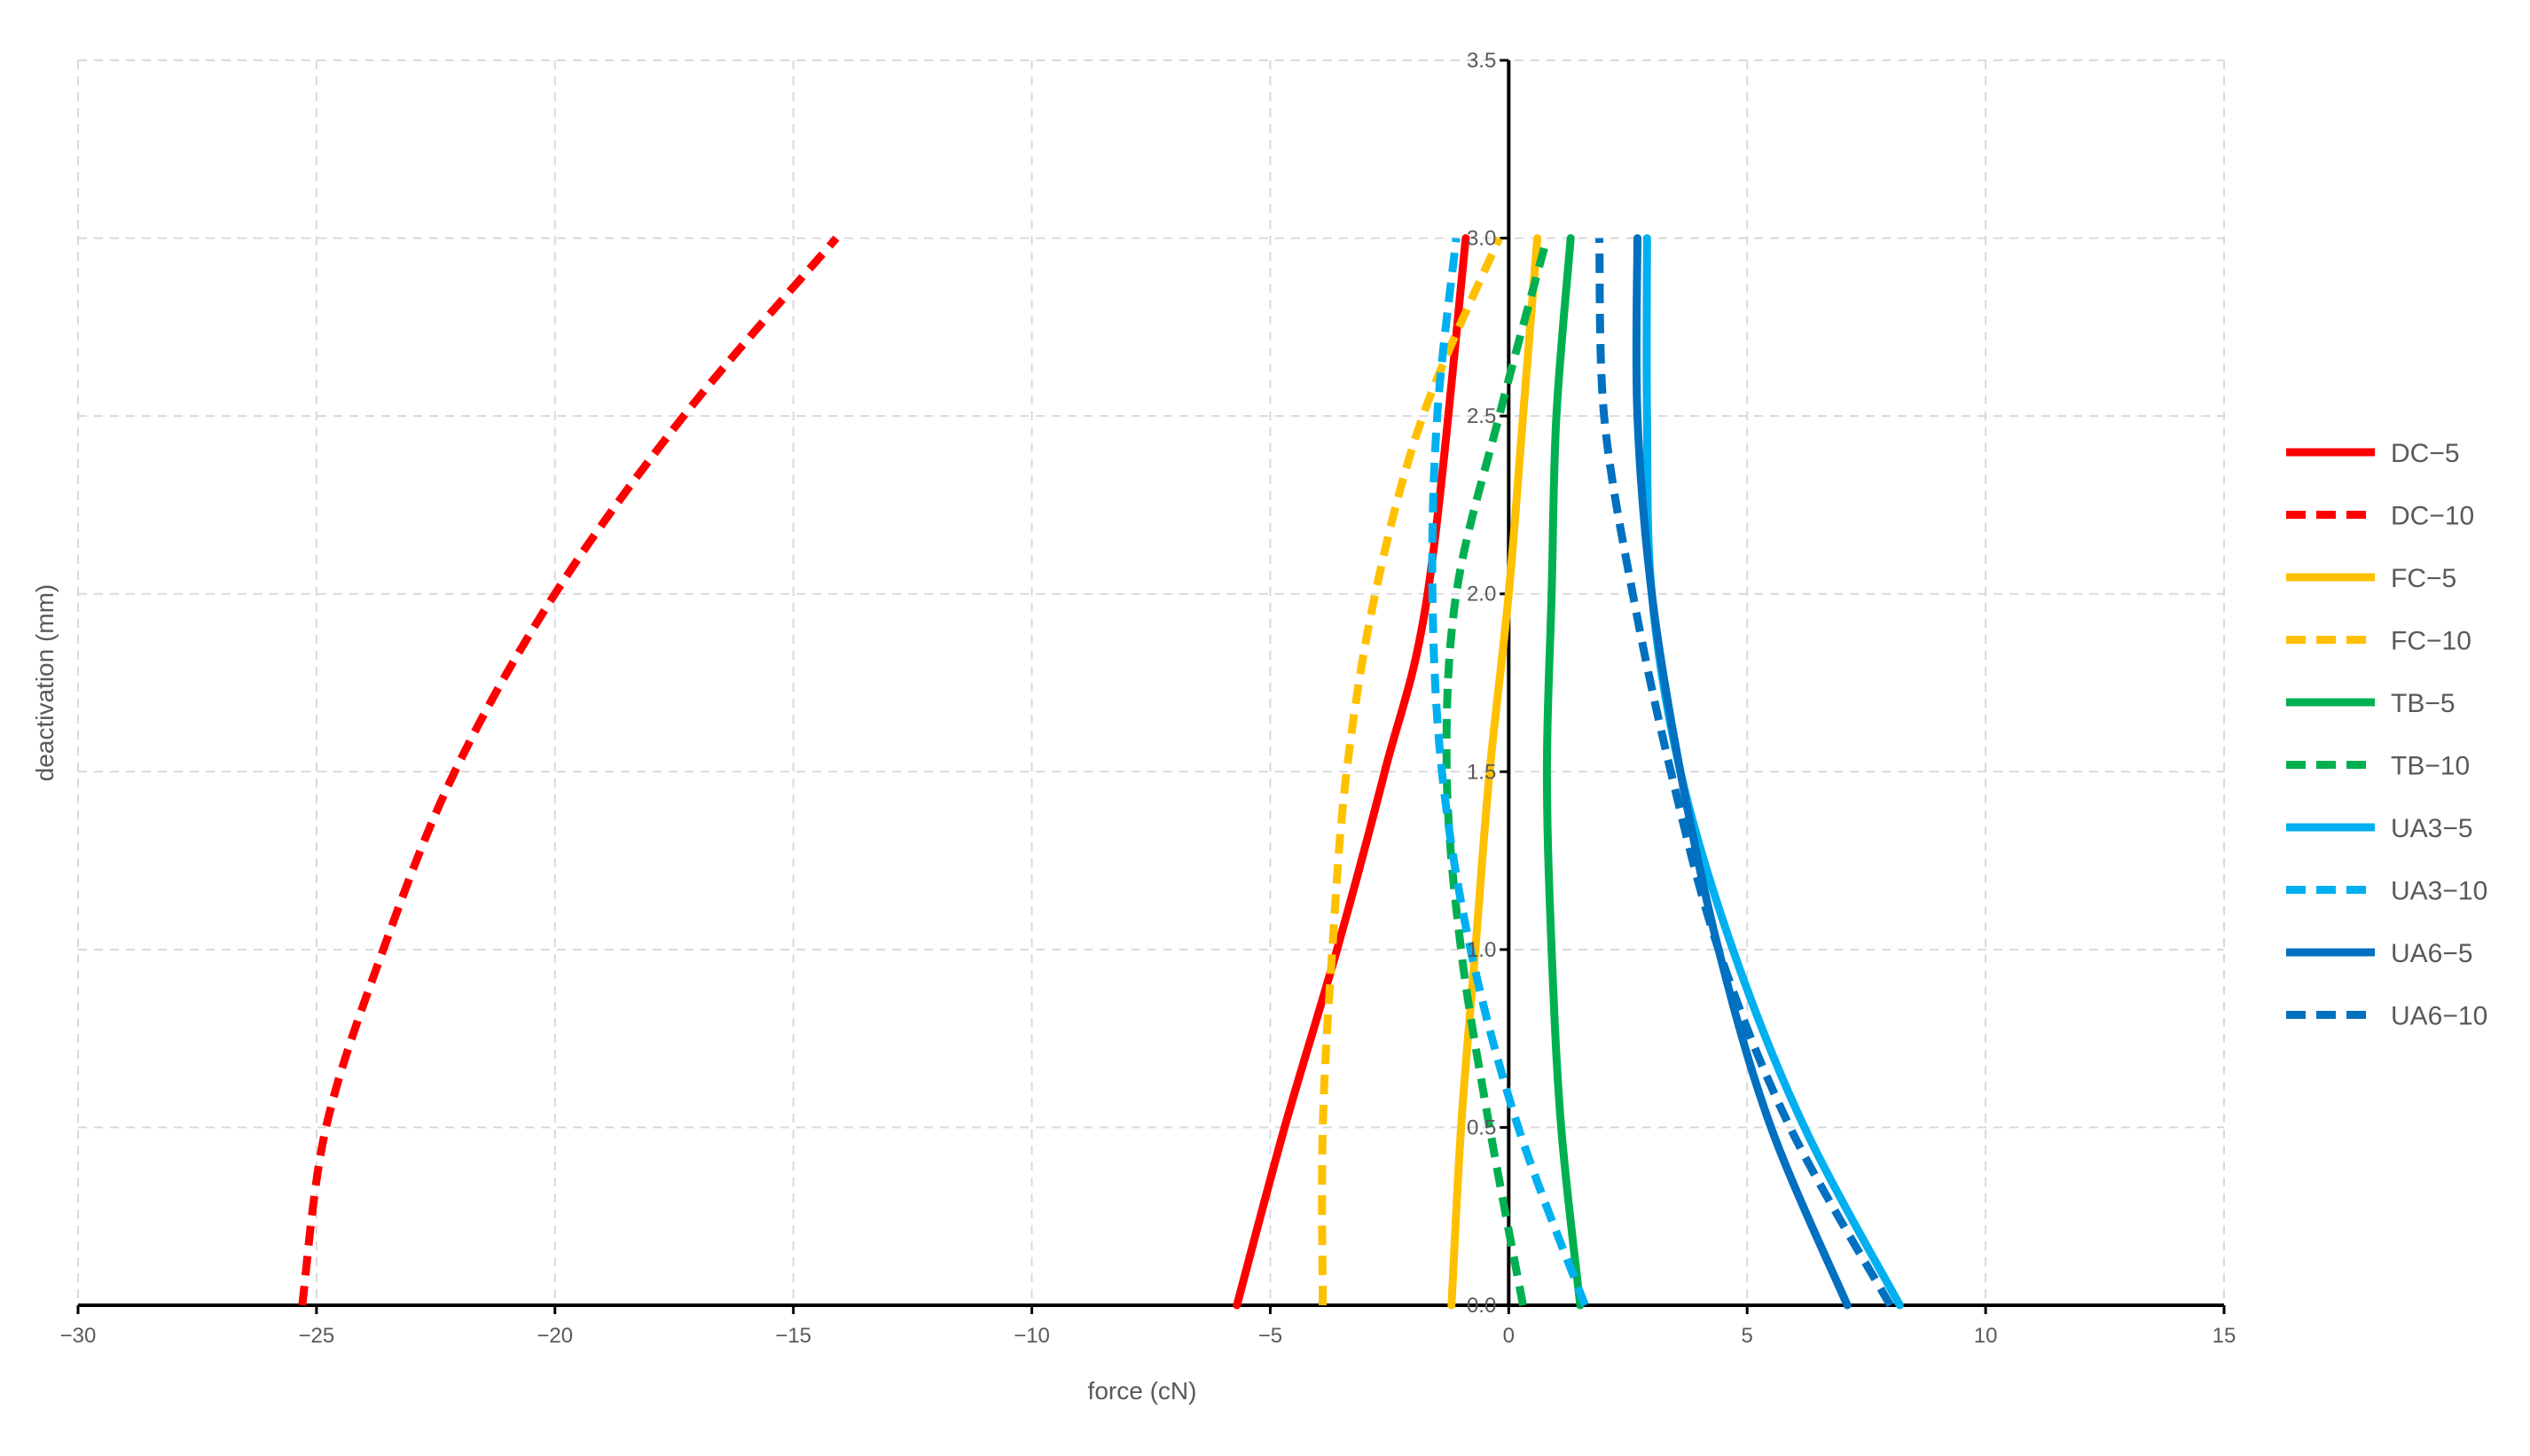  What do you see at coordinates (1481, 595) in the screenshot?
I see `y-tick-label: 2.0` at bounding box center [1481, 595].